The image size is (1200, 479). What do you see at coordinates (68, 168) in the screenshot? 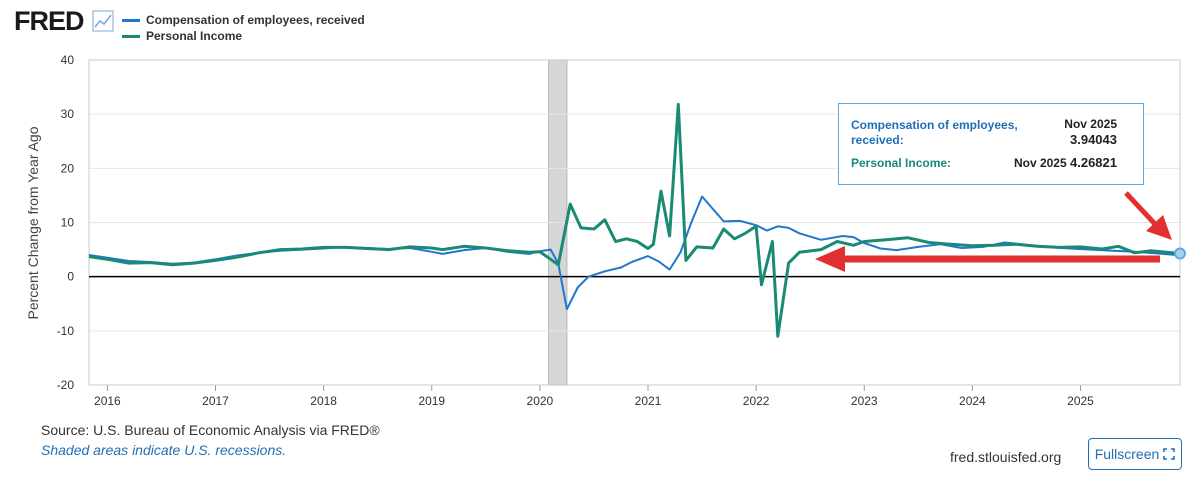
I see `y-tick-label: 20` at bounding box center [68, 168].